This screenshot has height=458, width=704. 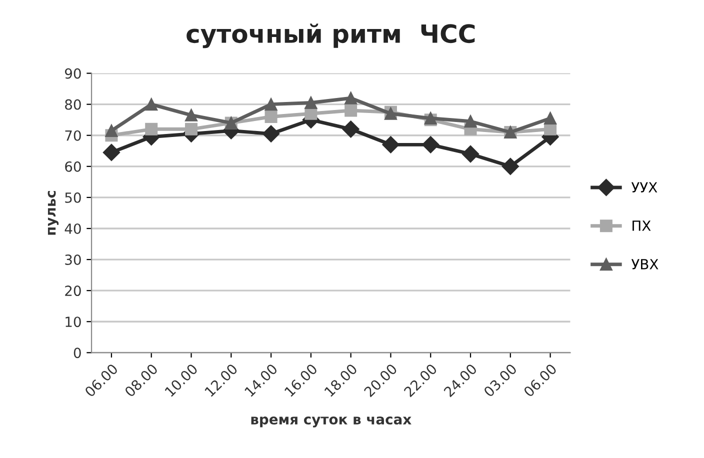 What do you see at coordinates (641, 225) in the screenshot?
I see `legend-label: ПХ` at bounding box center [641, 225].